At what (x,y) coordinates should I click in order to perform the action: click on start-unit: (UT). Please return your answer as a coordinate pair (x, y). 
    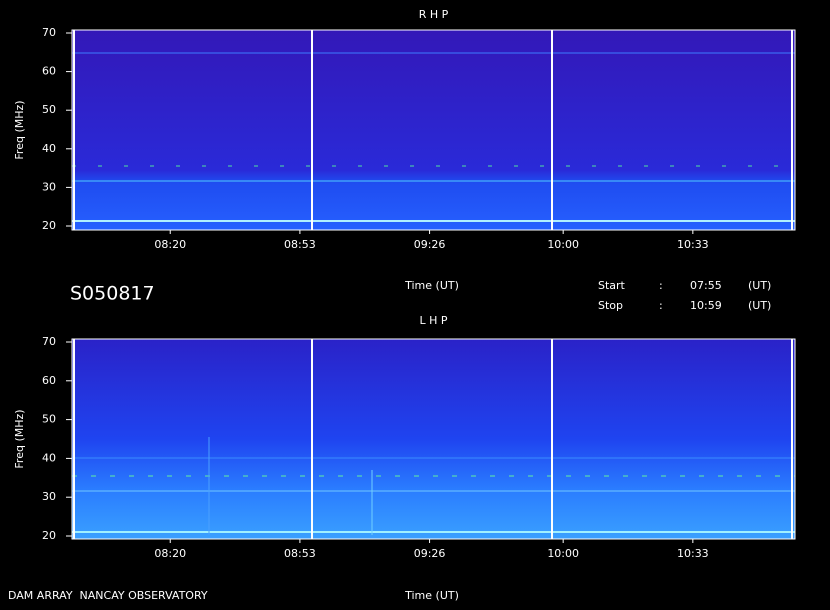
    Looking at the image, I should click on (759, 285).